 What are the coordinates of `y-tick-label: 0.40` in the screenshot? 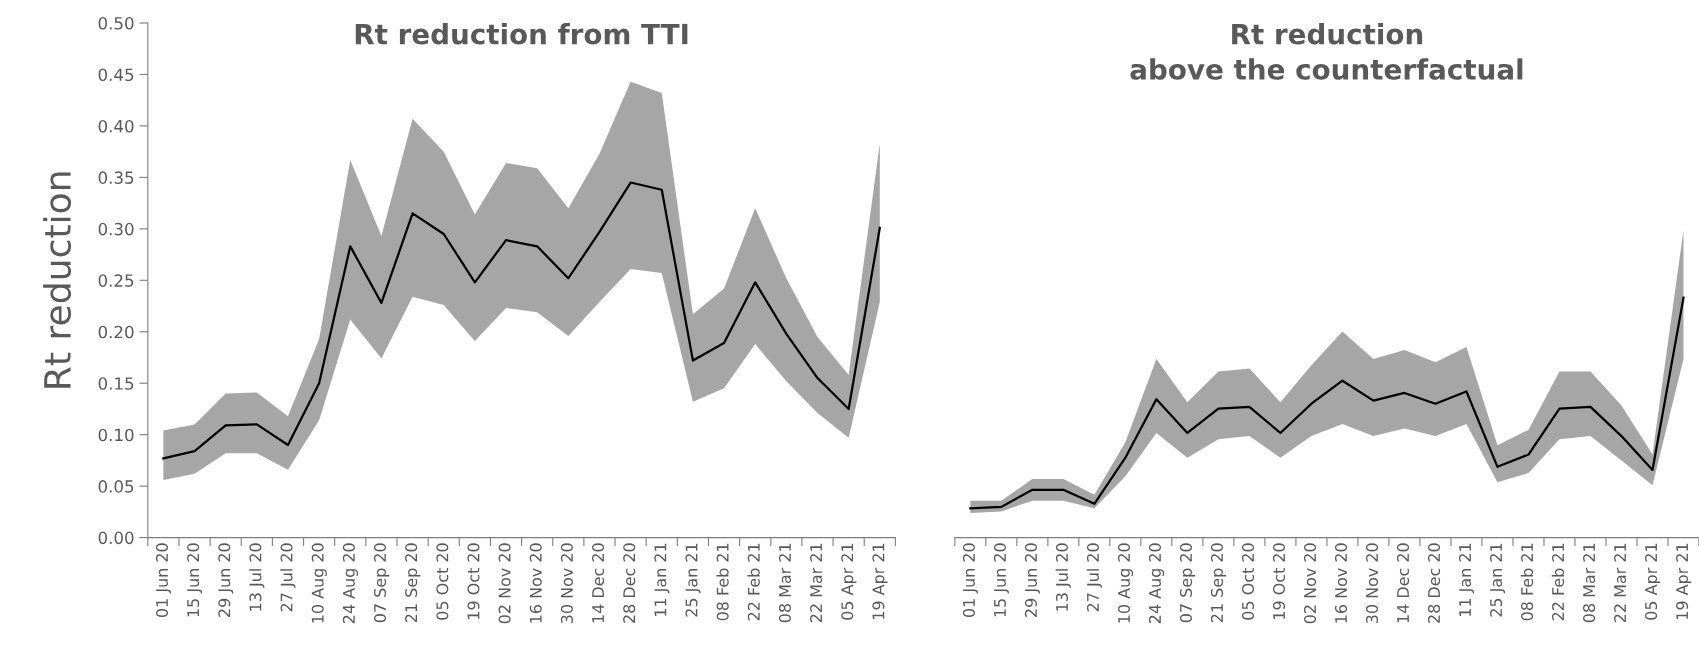 It's located at (116, 126).